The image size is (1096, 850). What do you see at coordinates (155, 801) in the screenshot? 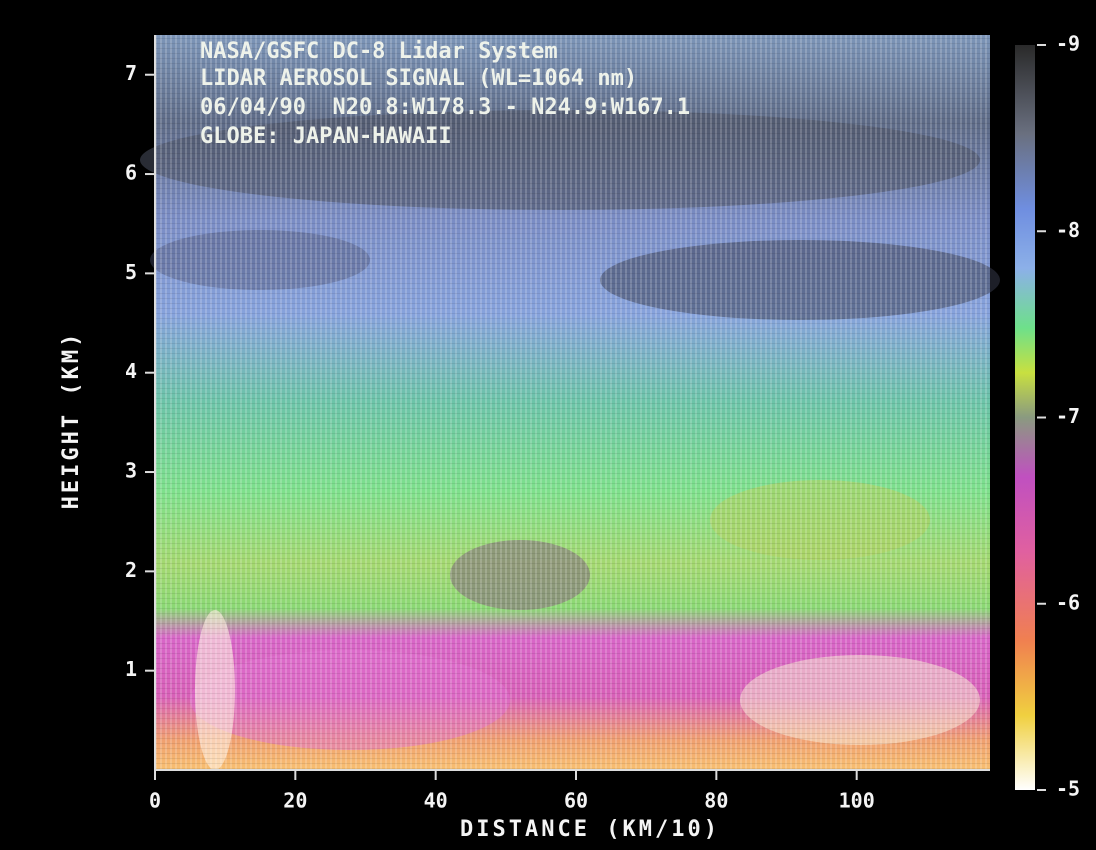
I see `x-tick-label: 0` at bounding box center [155, 801].